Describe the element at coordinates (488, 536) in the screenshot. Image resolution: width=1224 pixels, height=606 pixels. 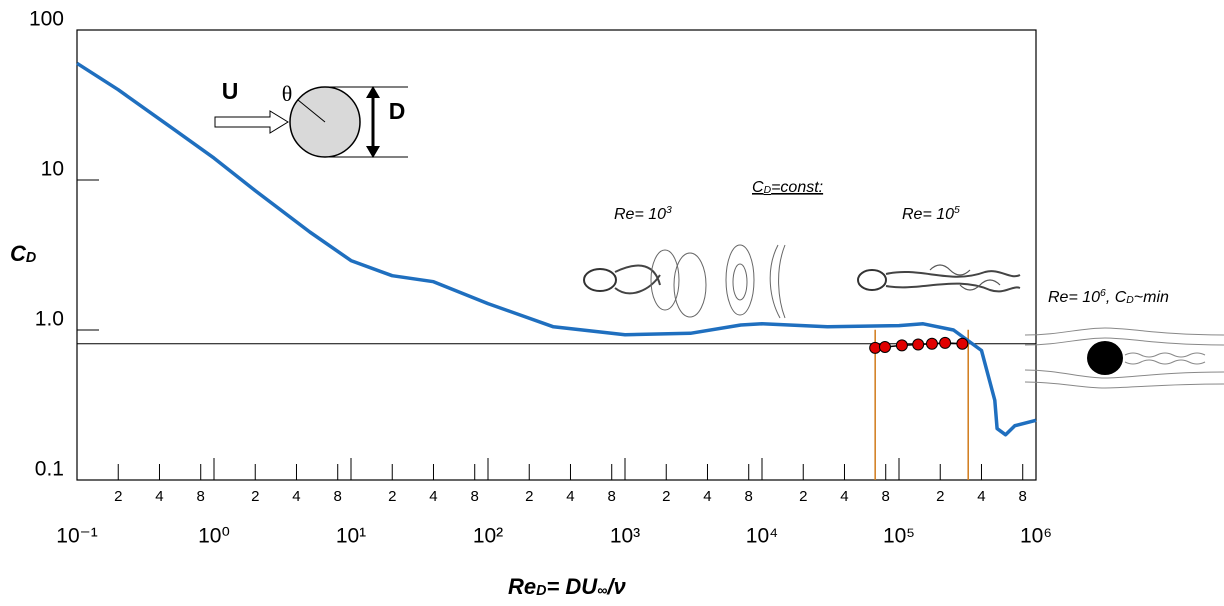
I see `x-tick-label: 10²` at that location.